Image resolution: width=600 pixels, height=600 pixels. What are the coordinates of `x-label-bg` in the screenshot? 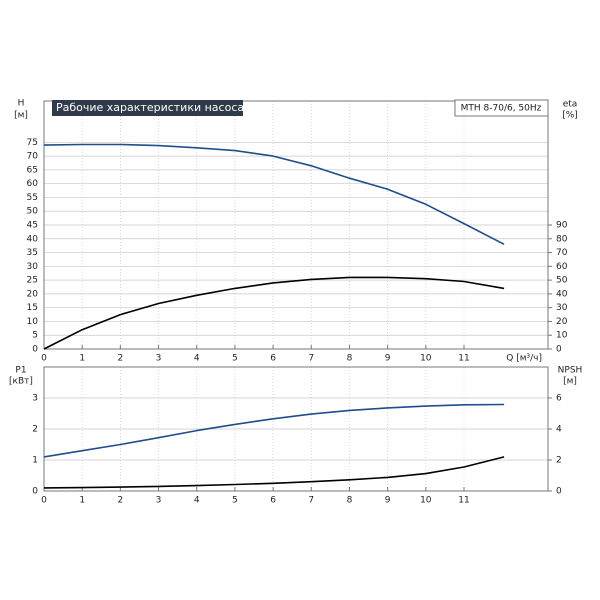 It's located at (526, 358).